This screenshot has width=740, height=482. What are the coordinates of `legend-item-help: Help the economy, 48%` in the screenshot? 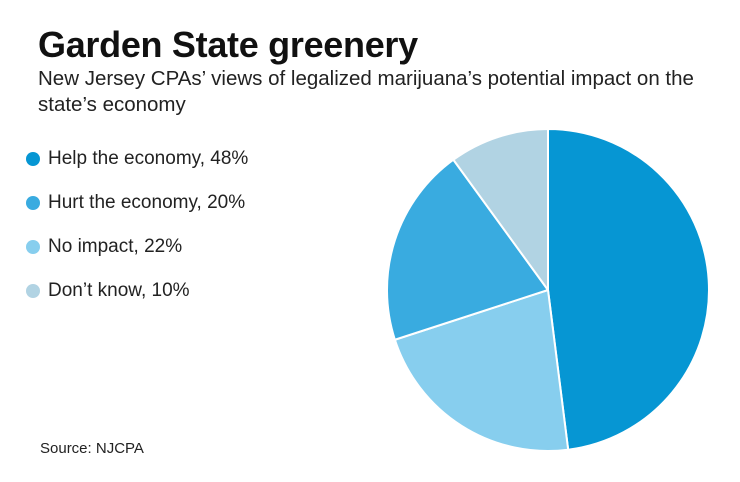 It's located at (137, 159).